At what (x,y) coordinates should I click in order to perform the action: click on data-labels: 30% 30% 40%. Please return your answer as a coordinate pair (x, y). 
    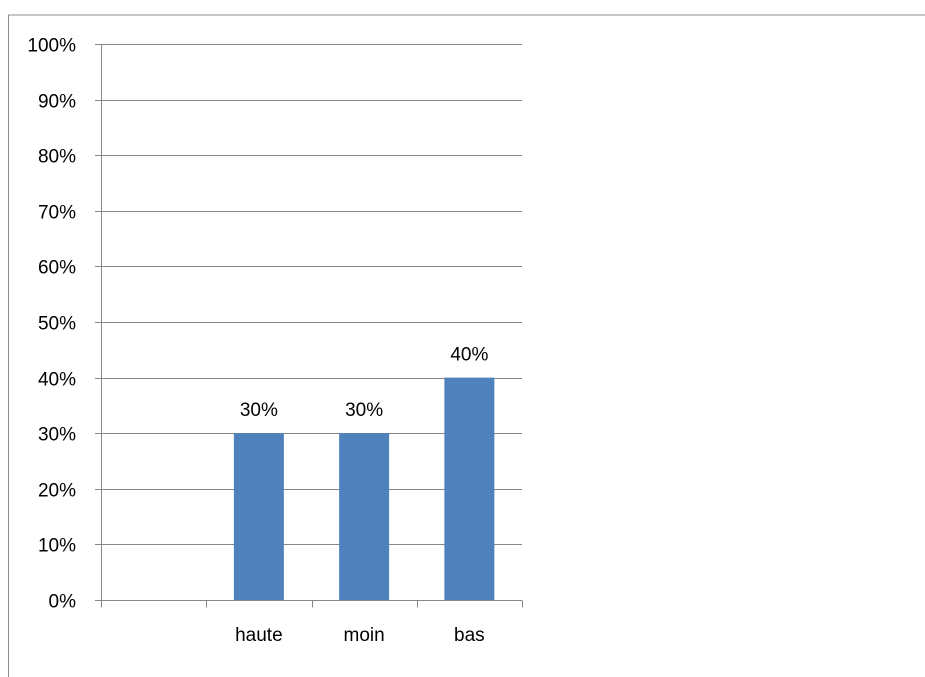
    Looking at the image, I should click on (364, 383).